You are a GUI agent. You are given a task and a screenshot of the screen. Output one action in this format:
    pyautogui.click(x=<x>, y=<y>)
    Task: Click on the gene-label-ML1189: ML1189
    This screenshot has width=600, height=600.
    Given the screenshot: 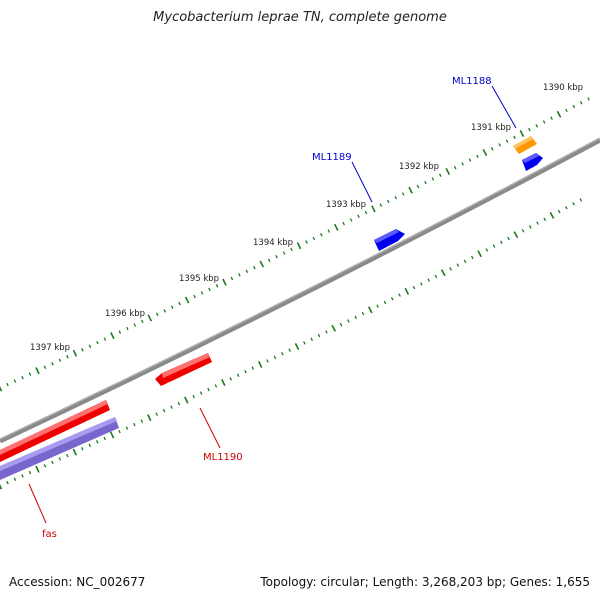 What is the action you would take?
    pyautogui.click(x=332, y=157)
    